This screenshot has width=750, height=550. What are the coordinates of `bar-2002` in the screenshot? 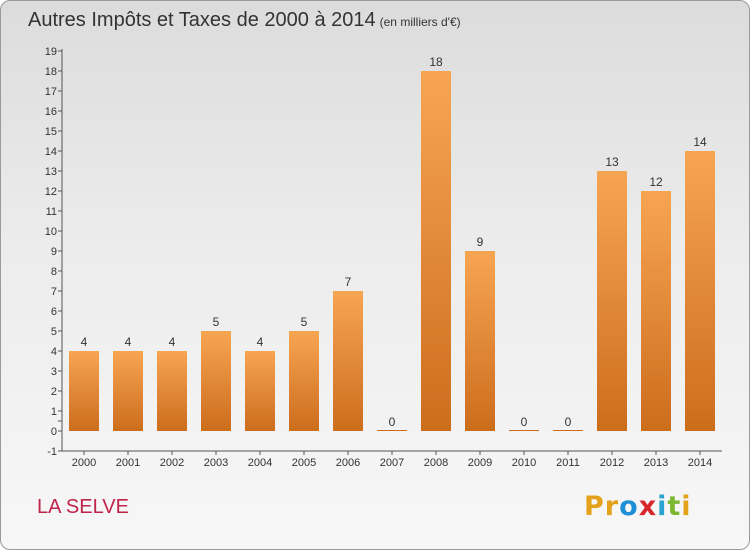 It's located at (172, 391).